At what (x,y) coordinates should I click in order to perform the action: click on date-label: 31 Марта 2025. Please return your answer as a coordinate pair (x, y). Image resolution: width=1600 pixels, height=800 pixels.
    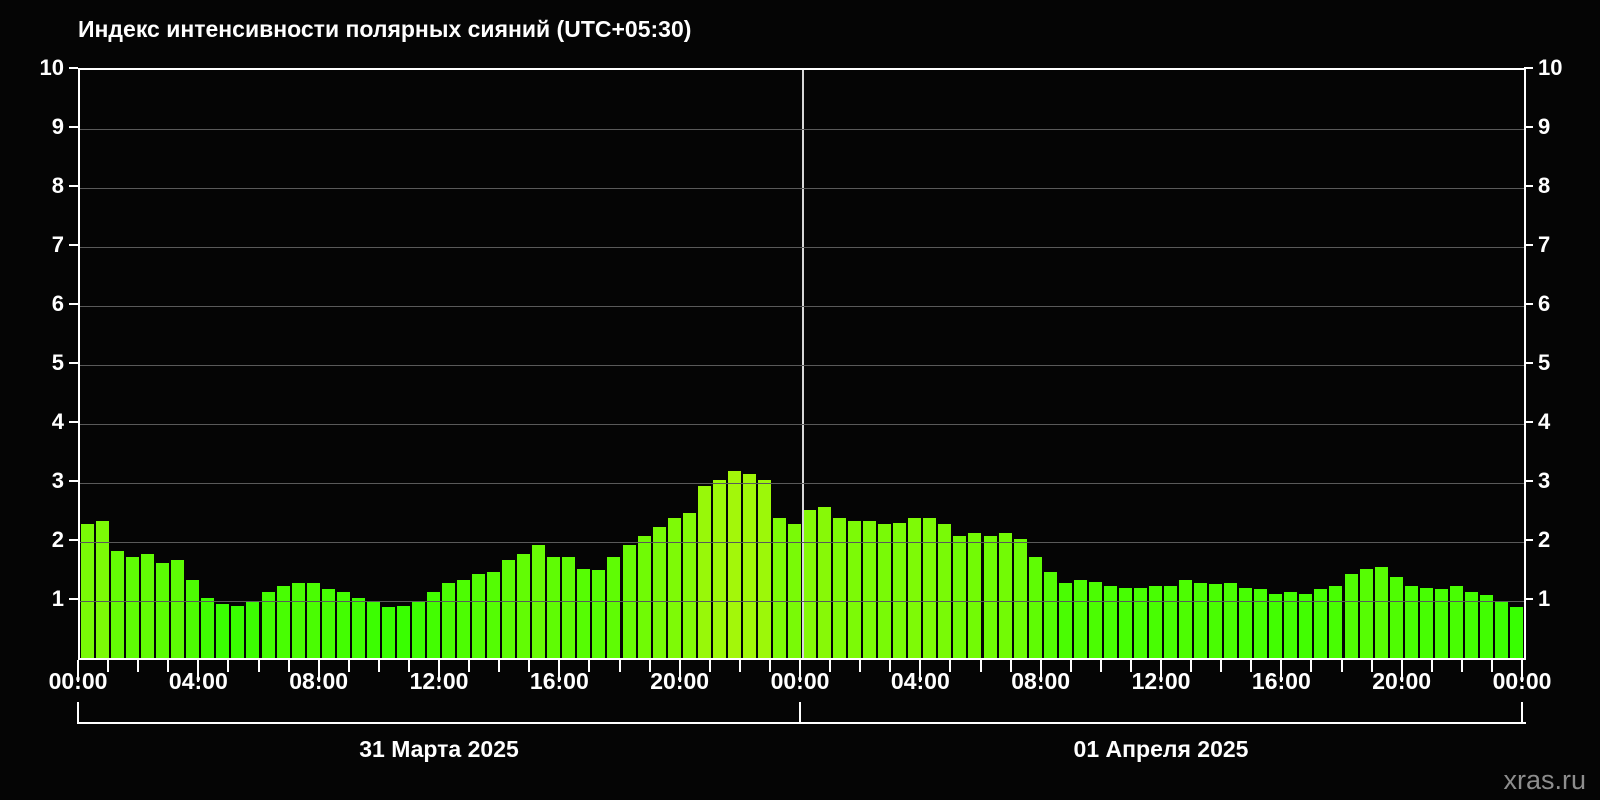
    Looking at the image, I should click on (439, 749).